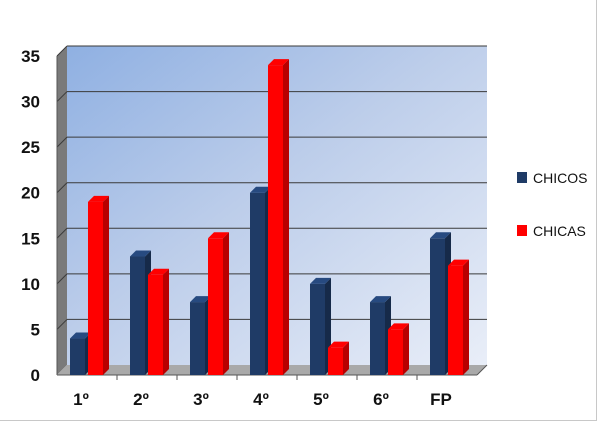 Image resolution: width=598 pixels, height=422 pixels. I want to click on plot-side-wall, so click(62, 210).